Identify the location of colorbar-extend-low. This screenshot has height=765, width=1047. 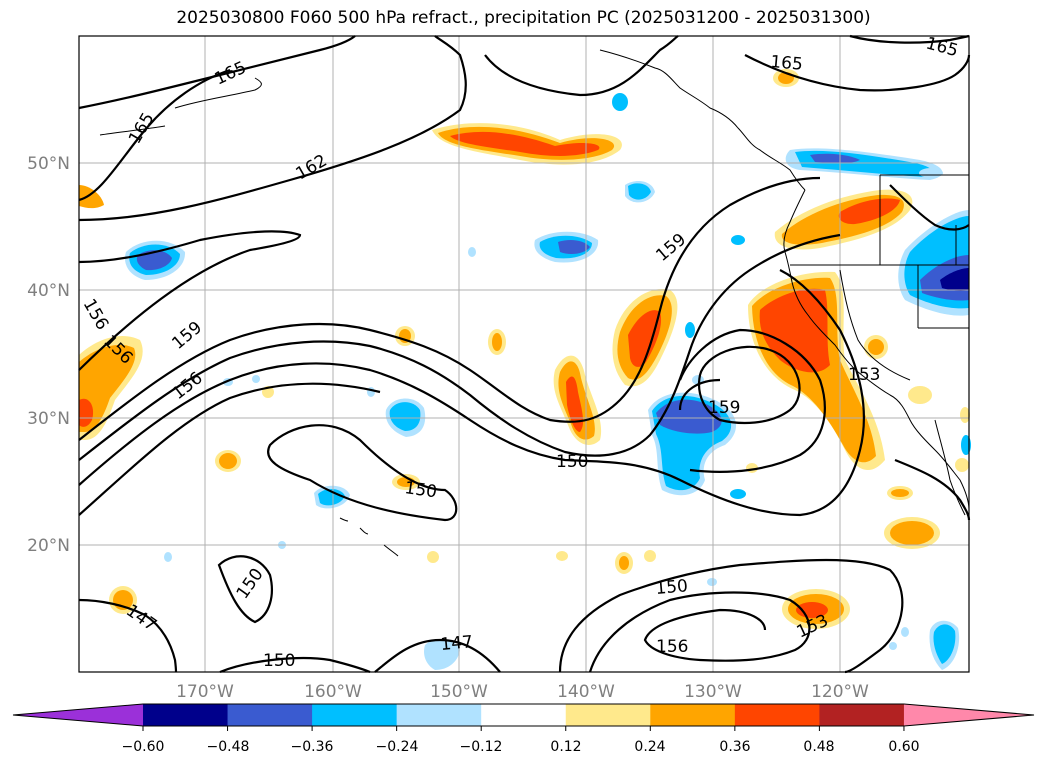
(78, 715).